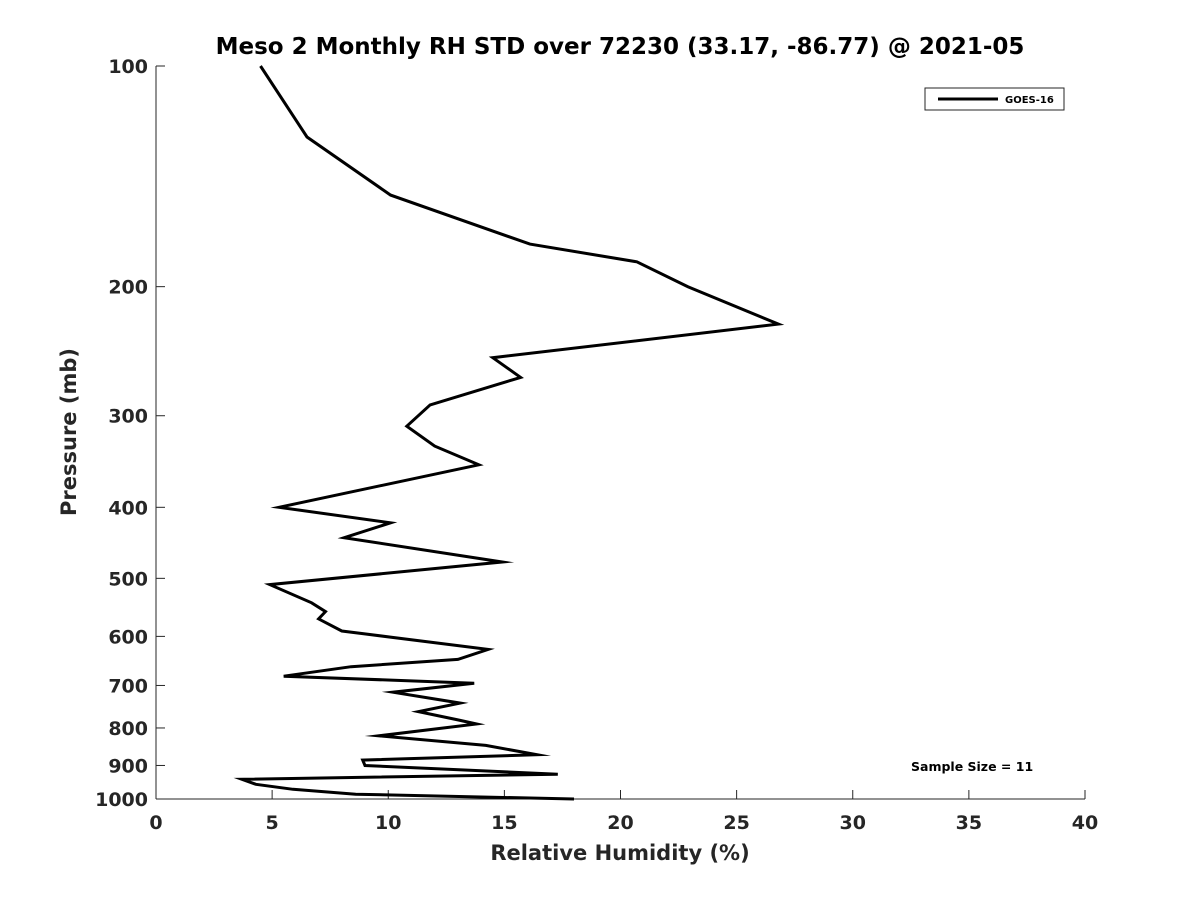  I want to click on y-tick-label: 800, so click(128, 729).